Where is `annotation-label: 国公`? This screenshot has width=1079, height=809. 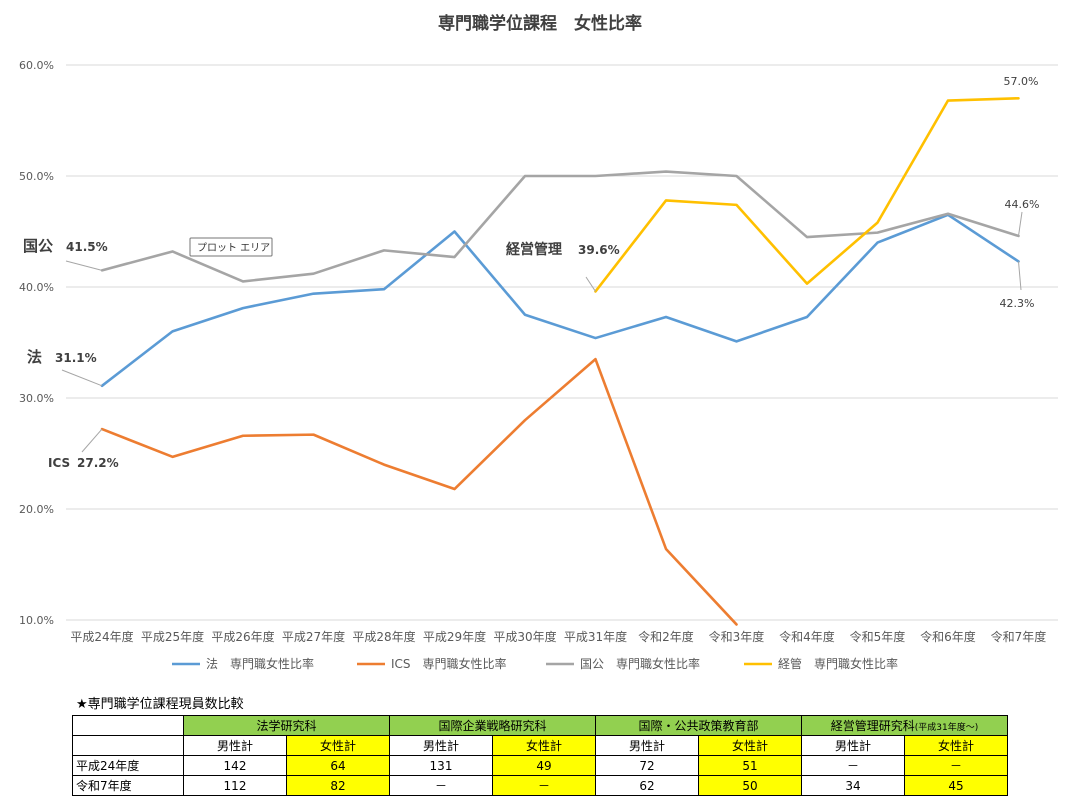 annotation-label: 国公 is located at coordinates (38, 246).